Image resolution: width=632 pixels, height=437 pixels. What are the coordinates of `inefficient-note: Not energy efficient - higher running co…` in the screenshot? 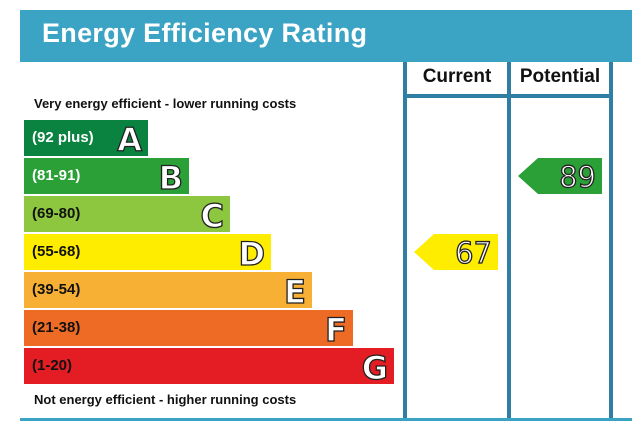 It's located at (165, 399).